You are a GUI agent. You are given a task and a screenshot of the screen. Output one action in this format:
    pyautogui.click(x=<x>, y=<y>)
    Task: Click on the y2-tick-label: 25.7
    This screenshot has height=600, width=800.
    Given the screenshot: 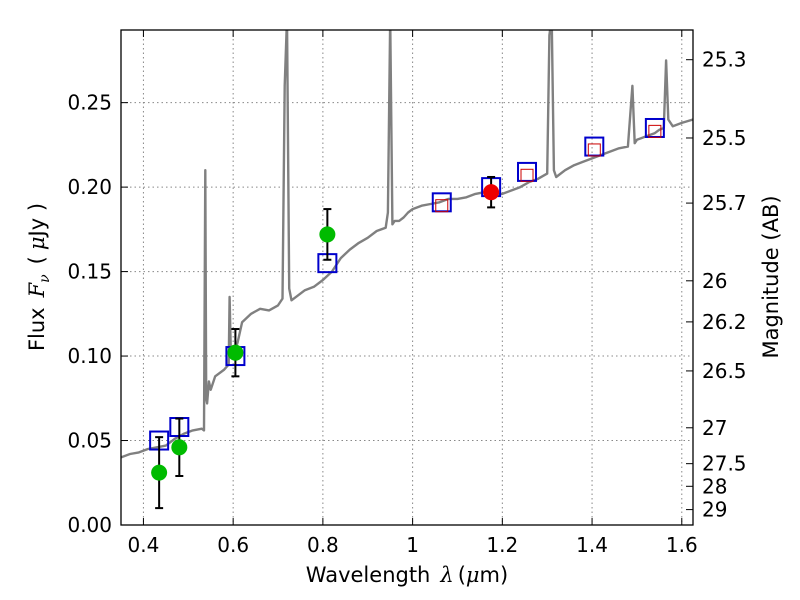 What is the action you would take?
    pyautogui.click(x=724, y=203)
    